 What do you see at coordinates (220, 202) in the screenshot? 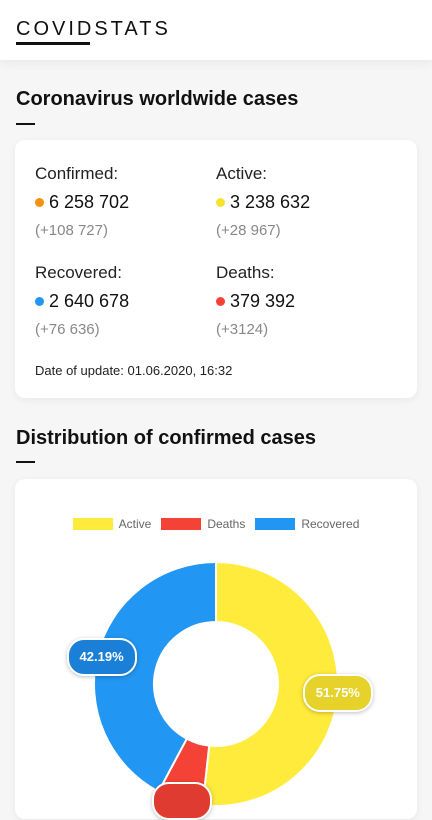
I see `active-dot` at bounding box center [220, 202].